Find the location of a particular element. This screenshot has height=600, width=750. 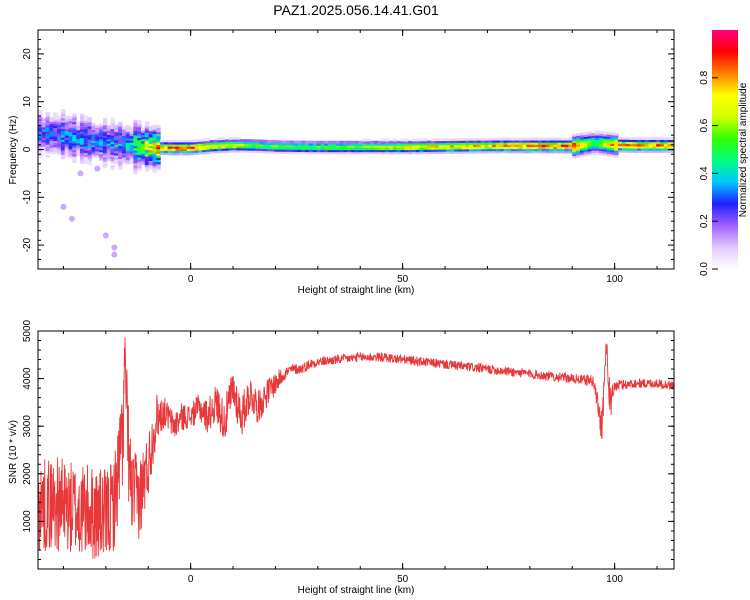

colorbar-tick-label: 0.8 is located at coordinates (704, 77).